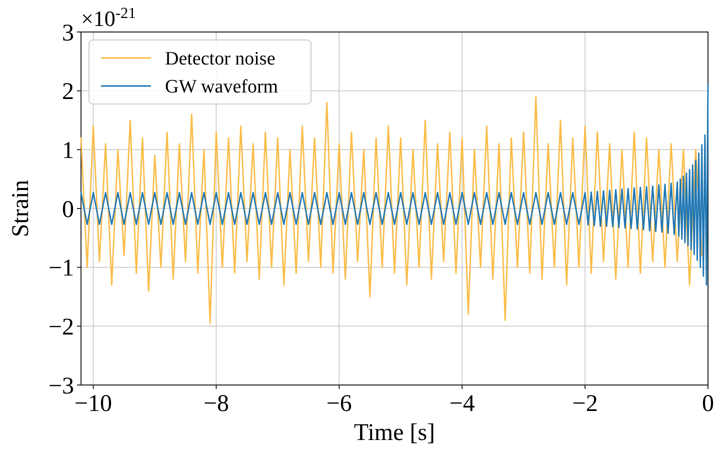 The image size is (718, 450). What do you see at coordinates (339, 404) in the screenshot?
I see `x-tick-label: −6` at bounding box center [339, 404].